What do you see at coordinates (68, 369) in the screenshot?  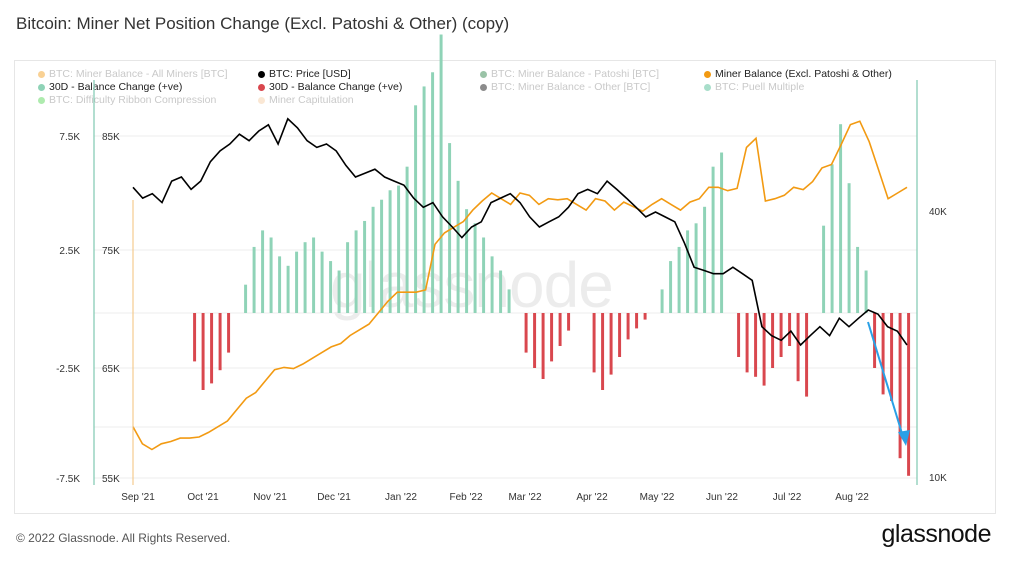 I see `y-left-change-tick-label: -2.5K` at bounding box center [68, 369].